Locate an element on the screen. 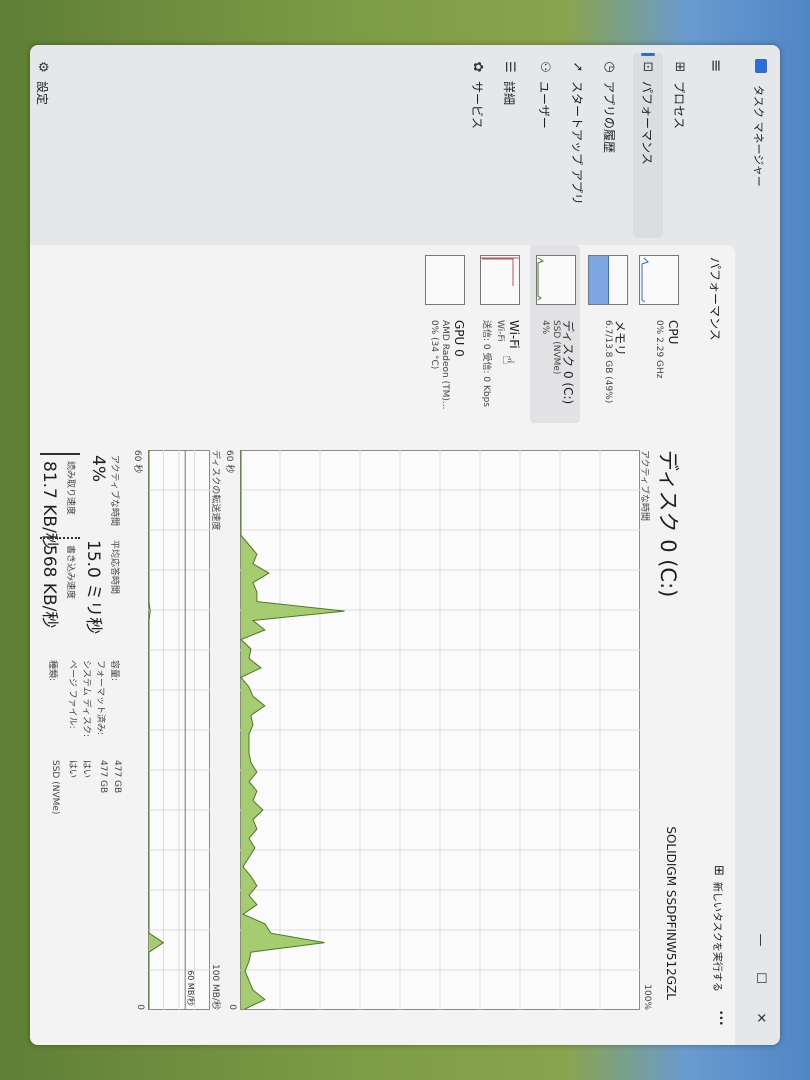  sidebar-item-label: スタートアップ アプリ is located at coordinates (577, 143).